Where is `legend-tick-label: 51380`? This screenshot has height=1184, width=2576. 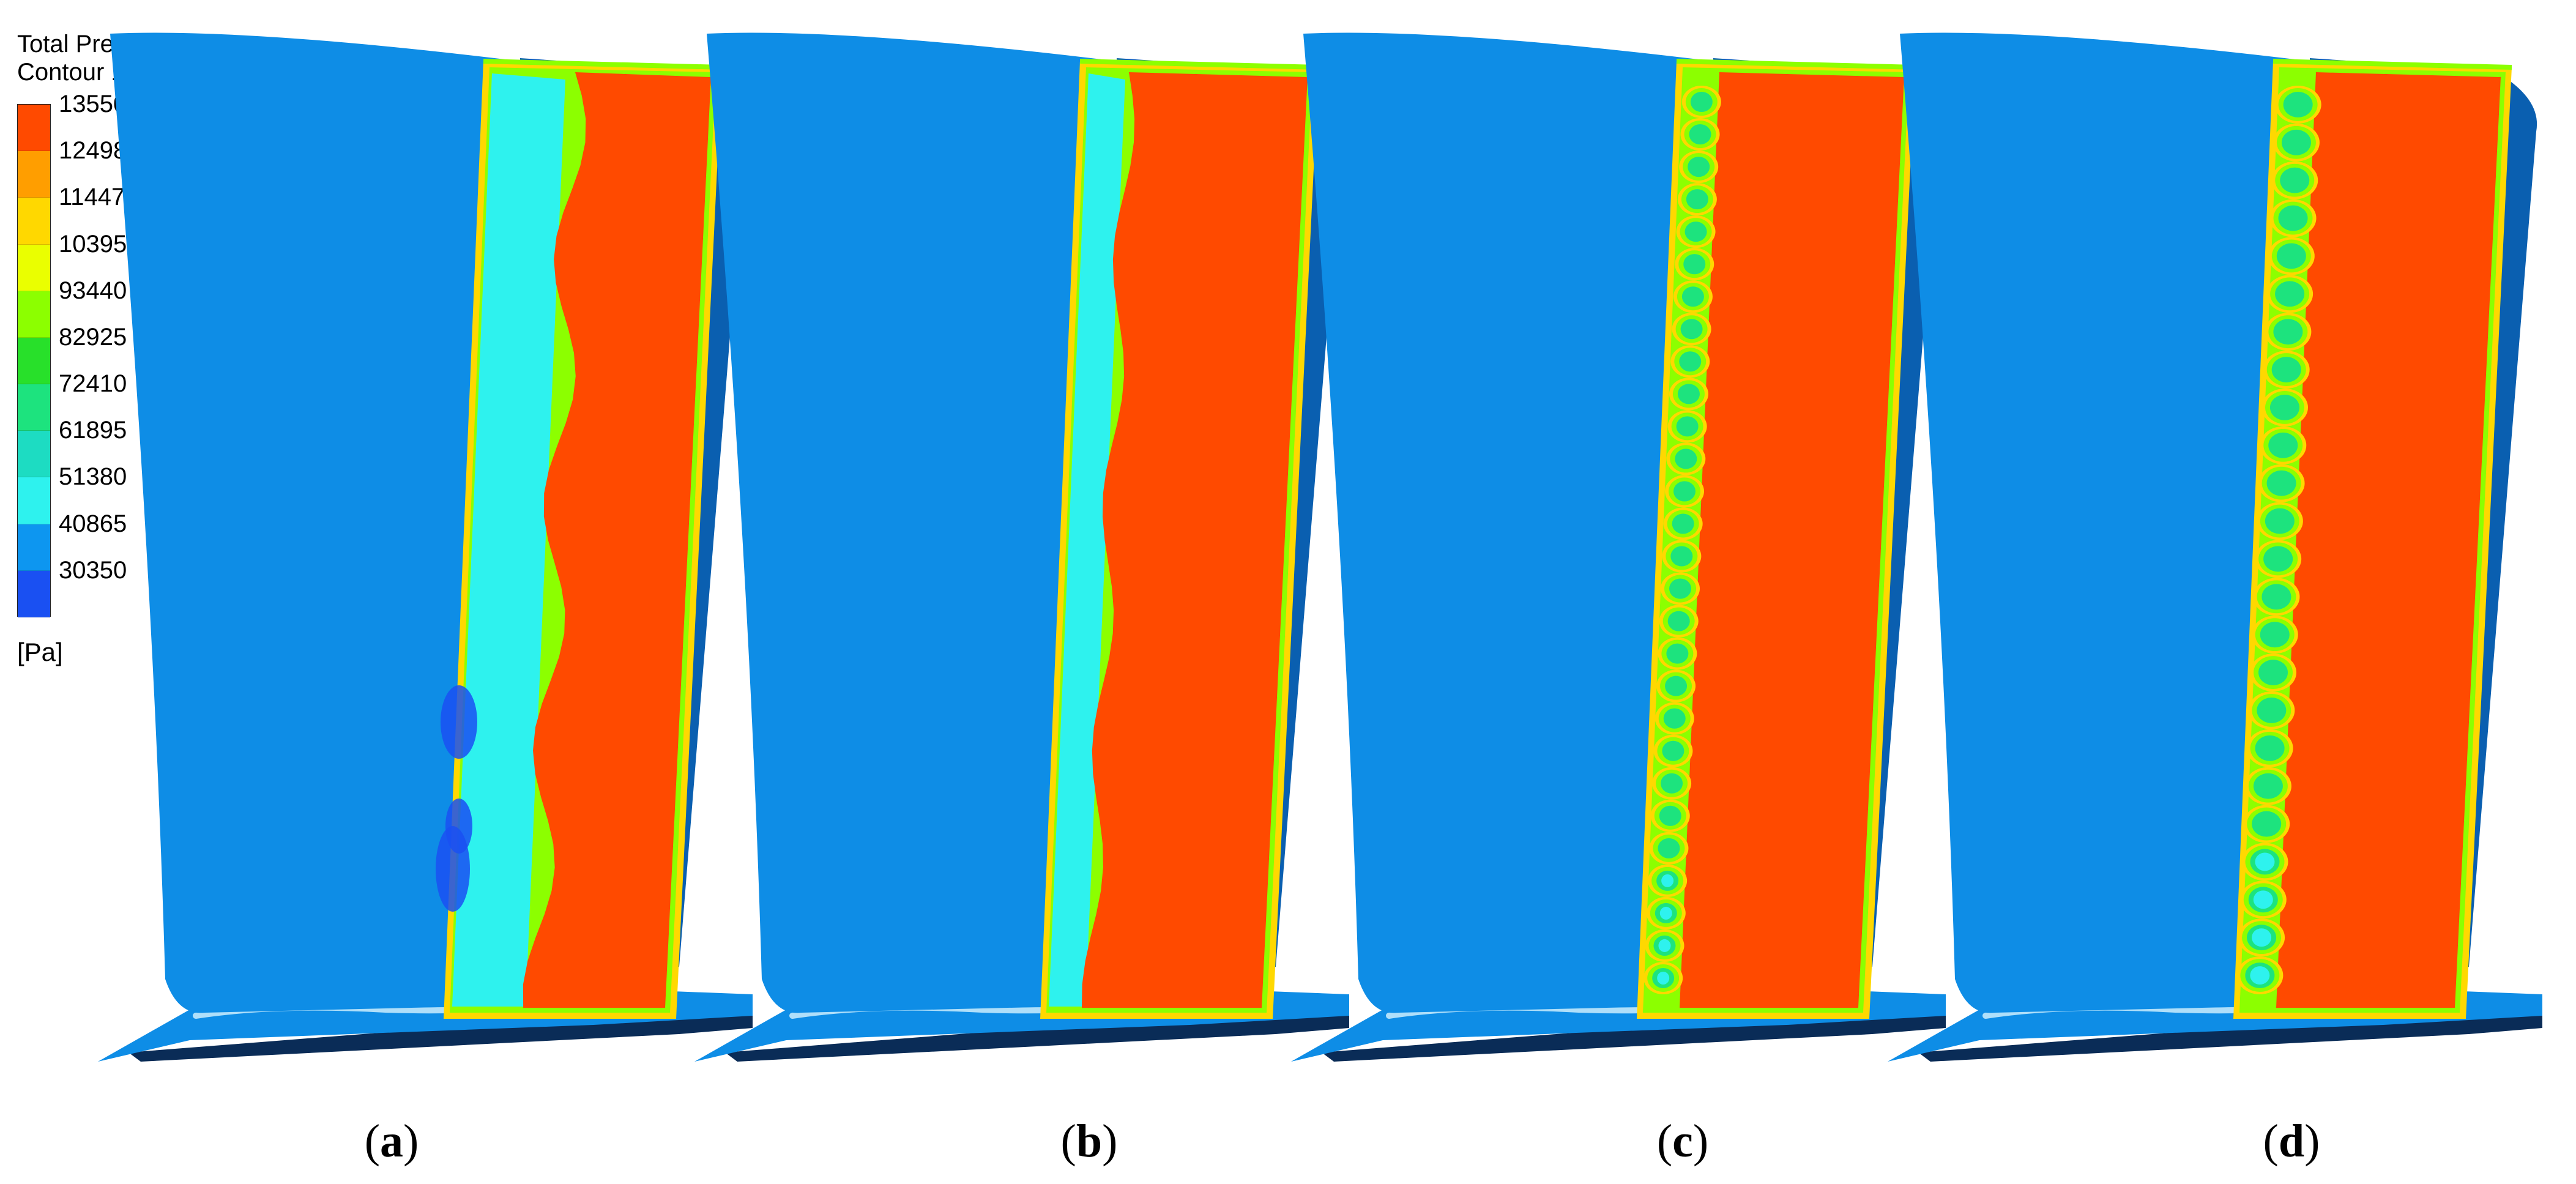 legend-tick-label: 51380 is located at coordinates (93, 477).